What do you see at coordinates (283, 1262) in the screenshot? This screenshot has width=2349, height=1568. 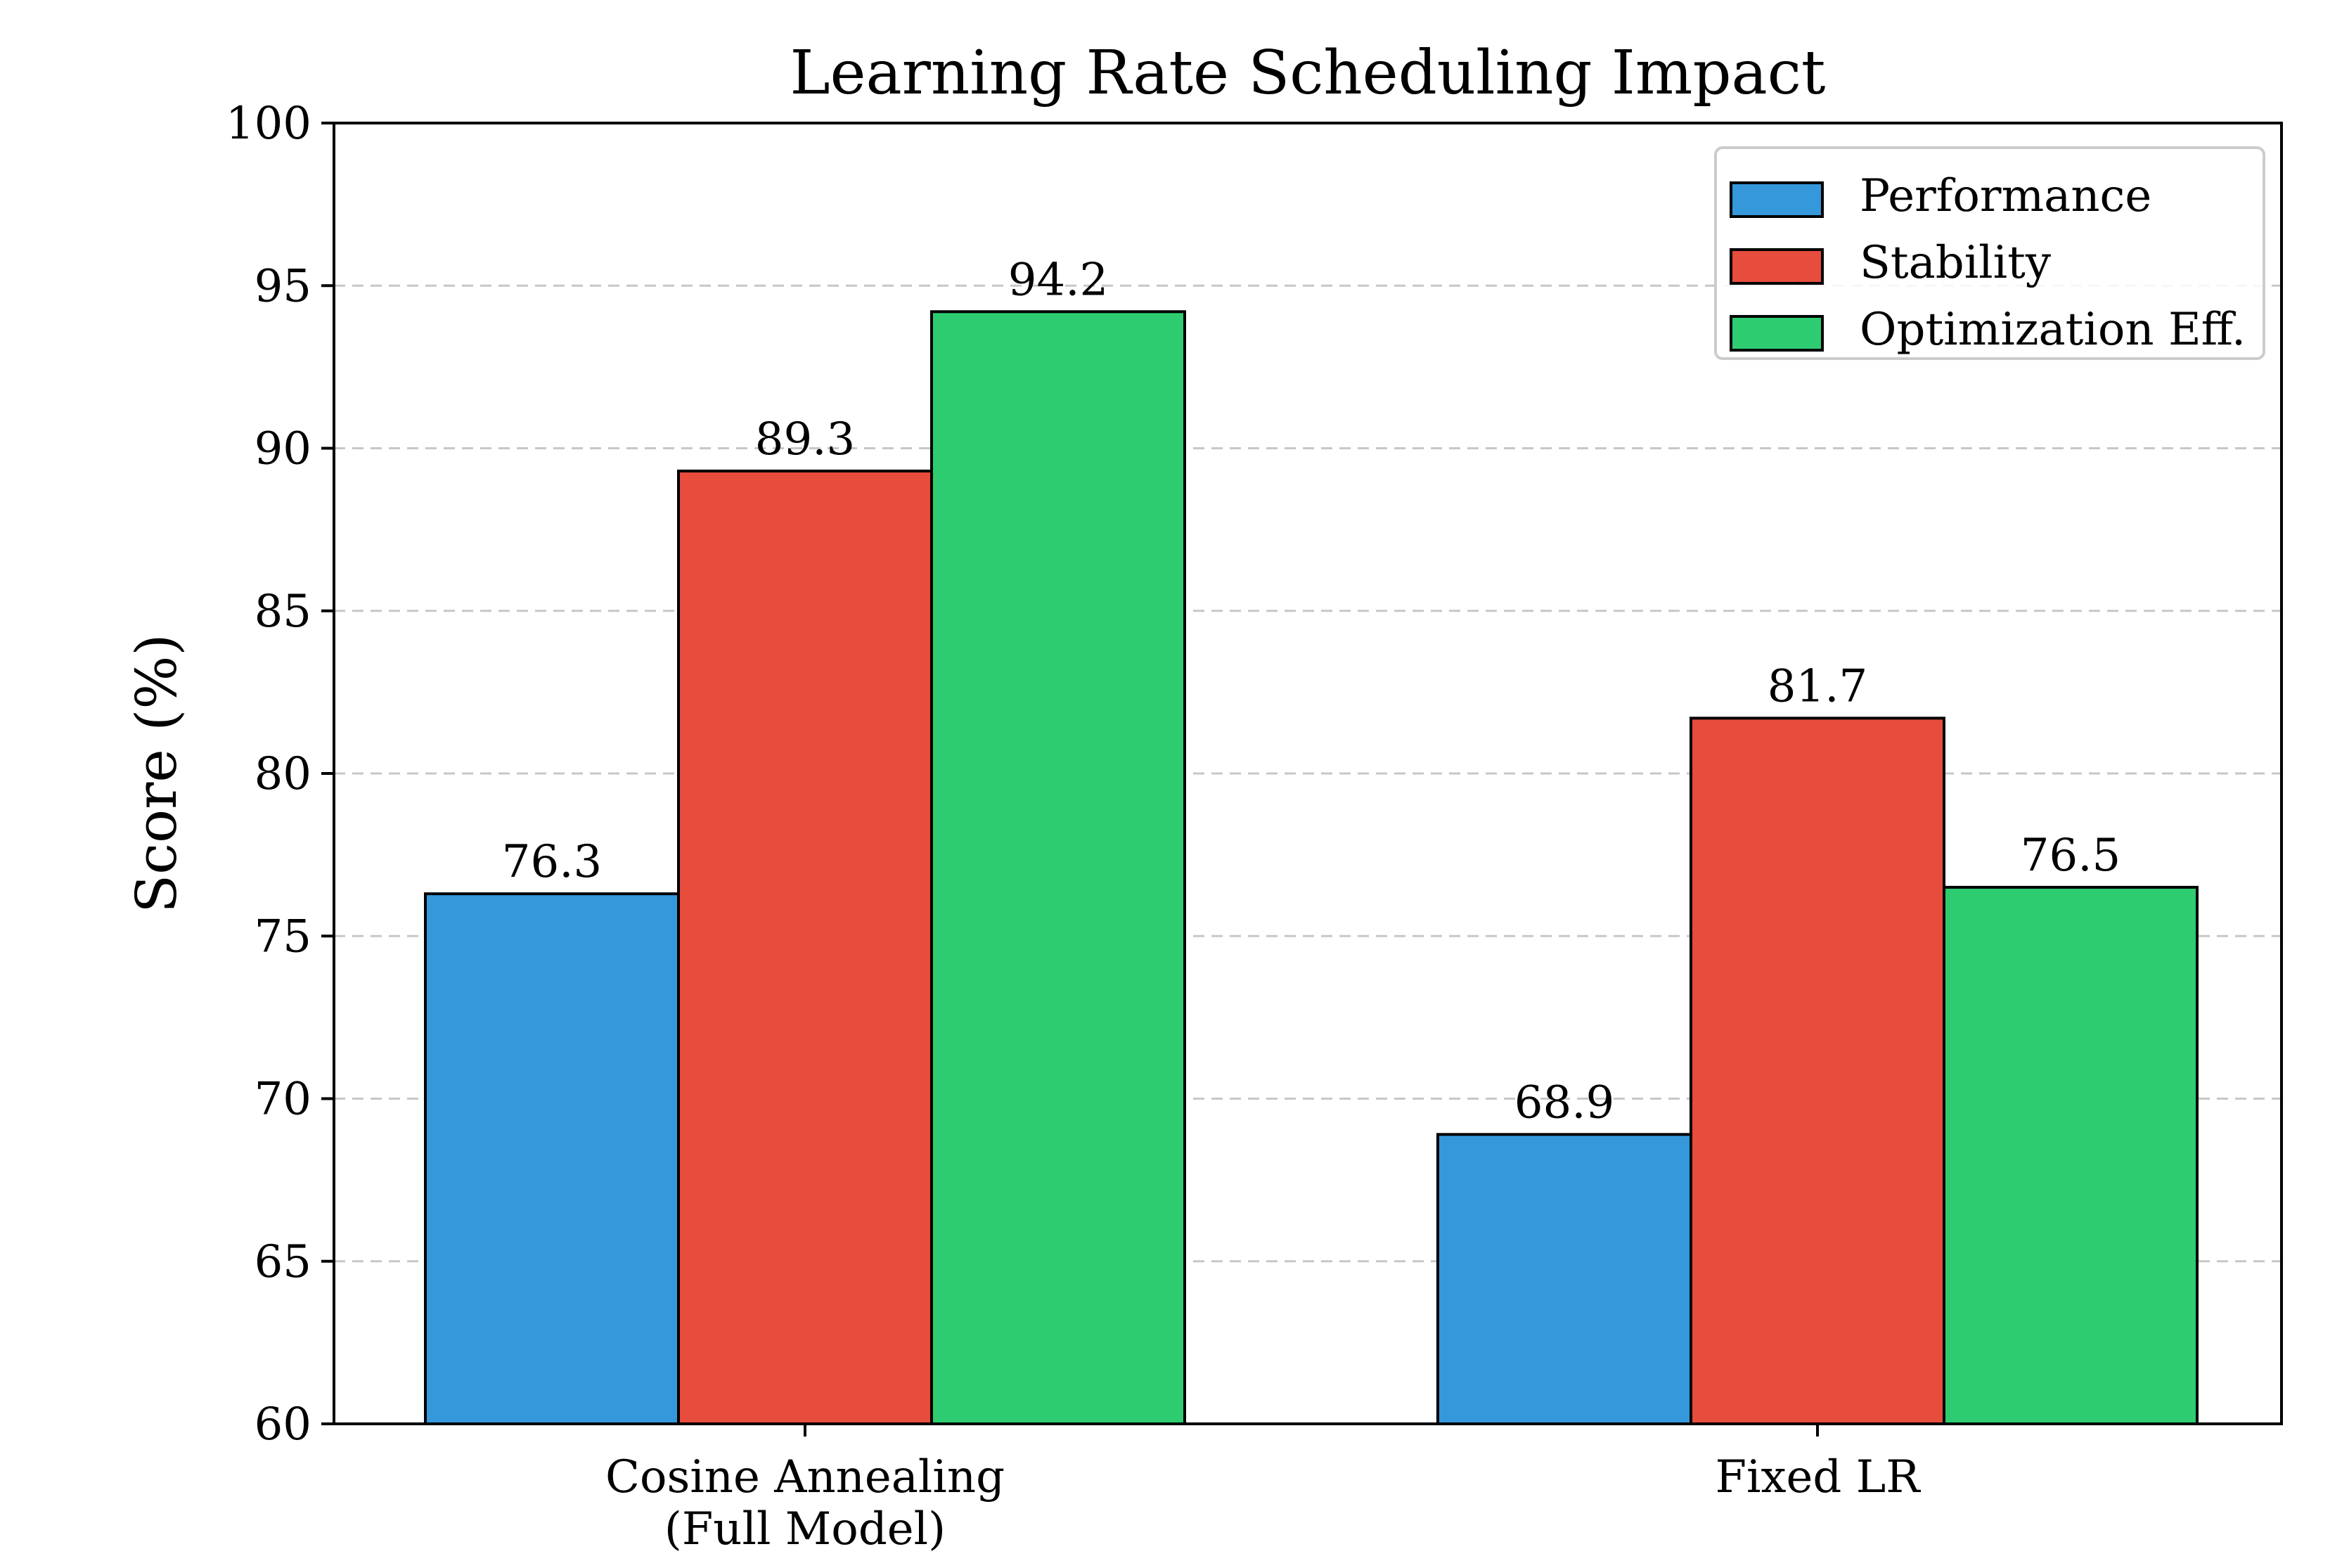 I see `y-tick-label: 65` at bounding box center [283, 1262].